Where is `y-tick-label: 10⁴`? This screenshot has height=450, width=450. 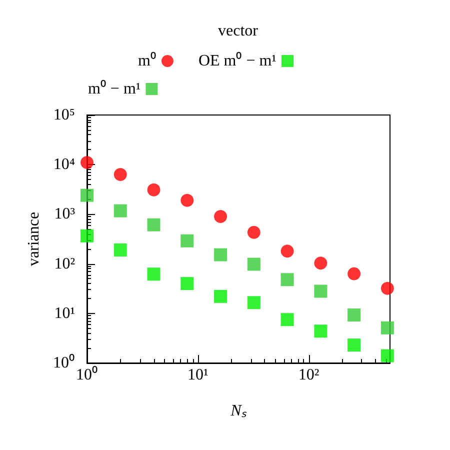 y-tick-label: 10⁴ is located at coordinates (64, 165).